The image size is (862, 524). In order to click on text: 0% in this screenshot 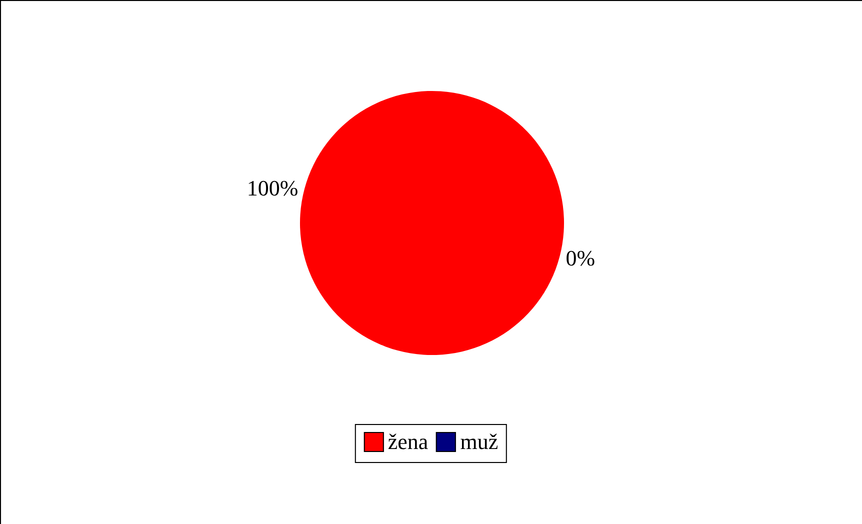, I will do `click(581, 258)`.